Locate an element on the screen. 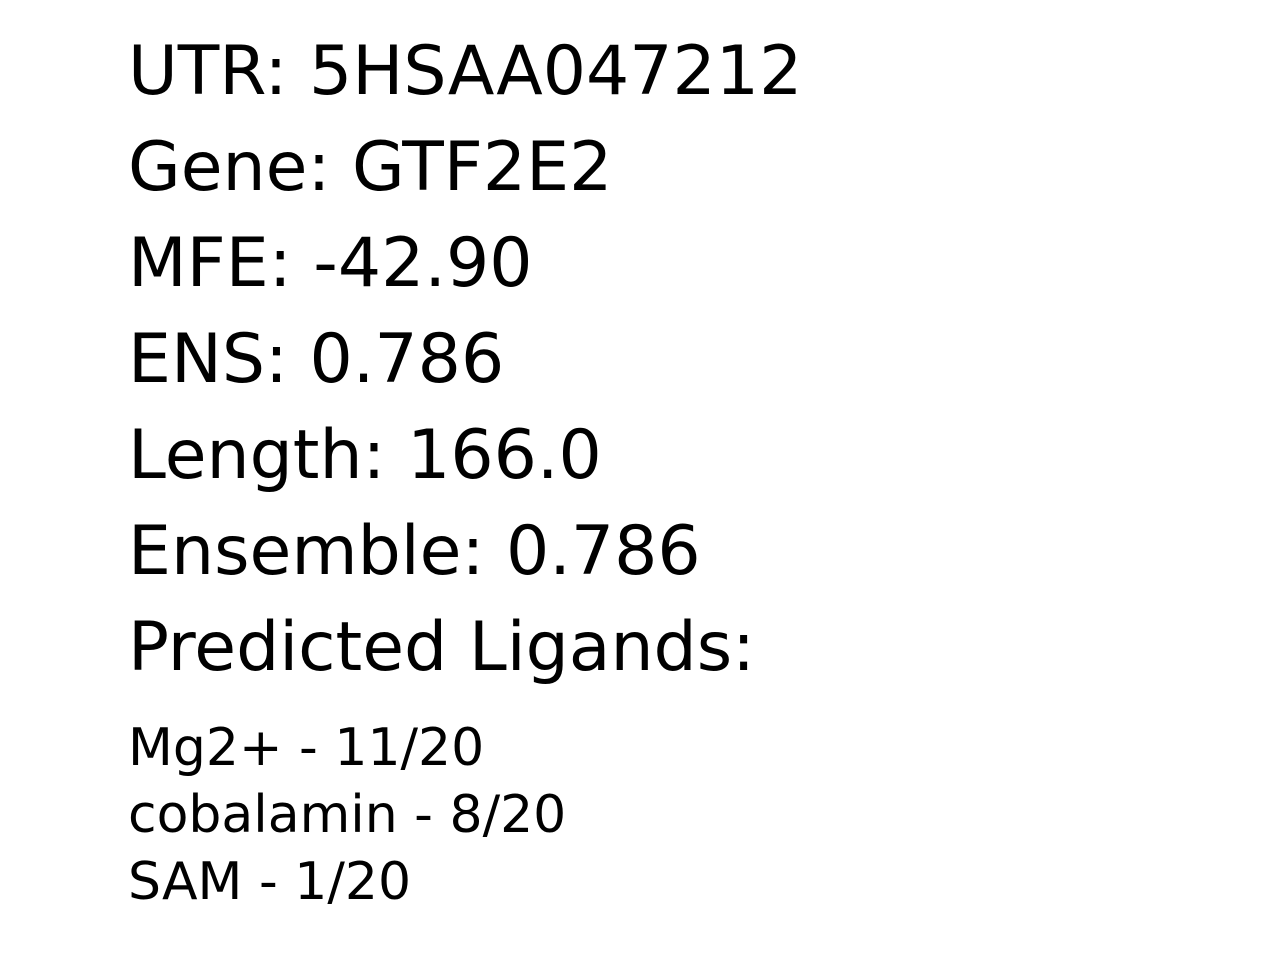 Image resolution: width=1280 pixels, height=960 pixels. ligand-item: Mg2+ - 11/20 is located at coordinates (306, 748).